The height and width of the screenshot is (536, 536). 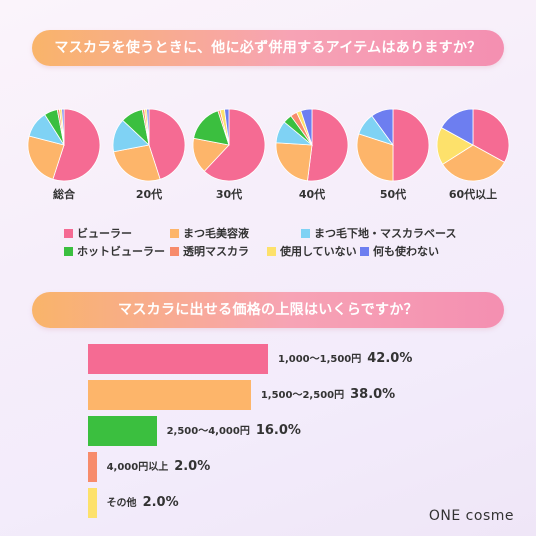 I want to click on legend-label: ホットビューラー, so click(x=121, y=251).